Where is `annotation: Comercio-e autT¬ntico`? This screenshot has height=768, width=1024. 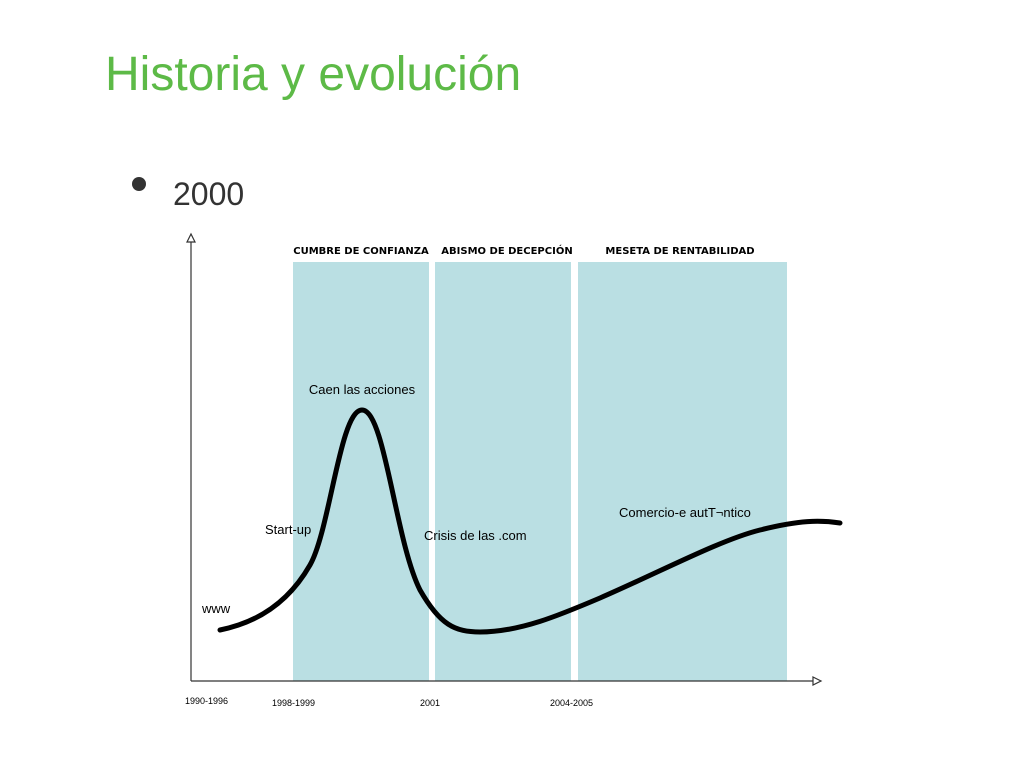
annotation: Comercio-e autT¬ntico is located at coordinates (685, 512).